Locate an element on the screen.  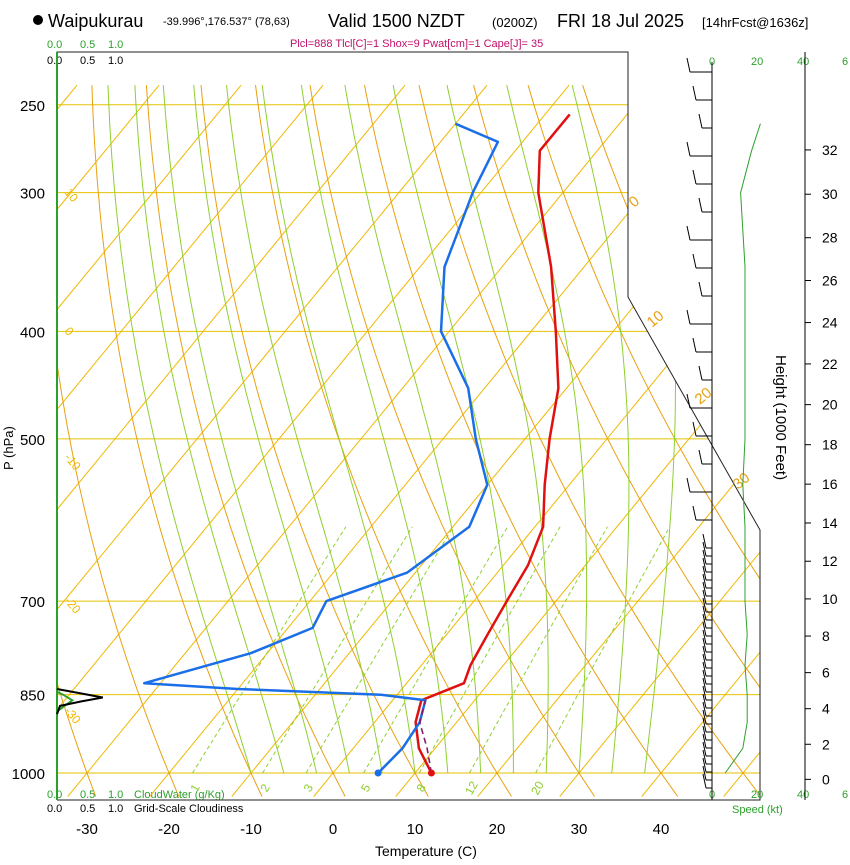
mixing-ratio-label: 3 is located at coordinates (309, 787).